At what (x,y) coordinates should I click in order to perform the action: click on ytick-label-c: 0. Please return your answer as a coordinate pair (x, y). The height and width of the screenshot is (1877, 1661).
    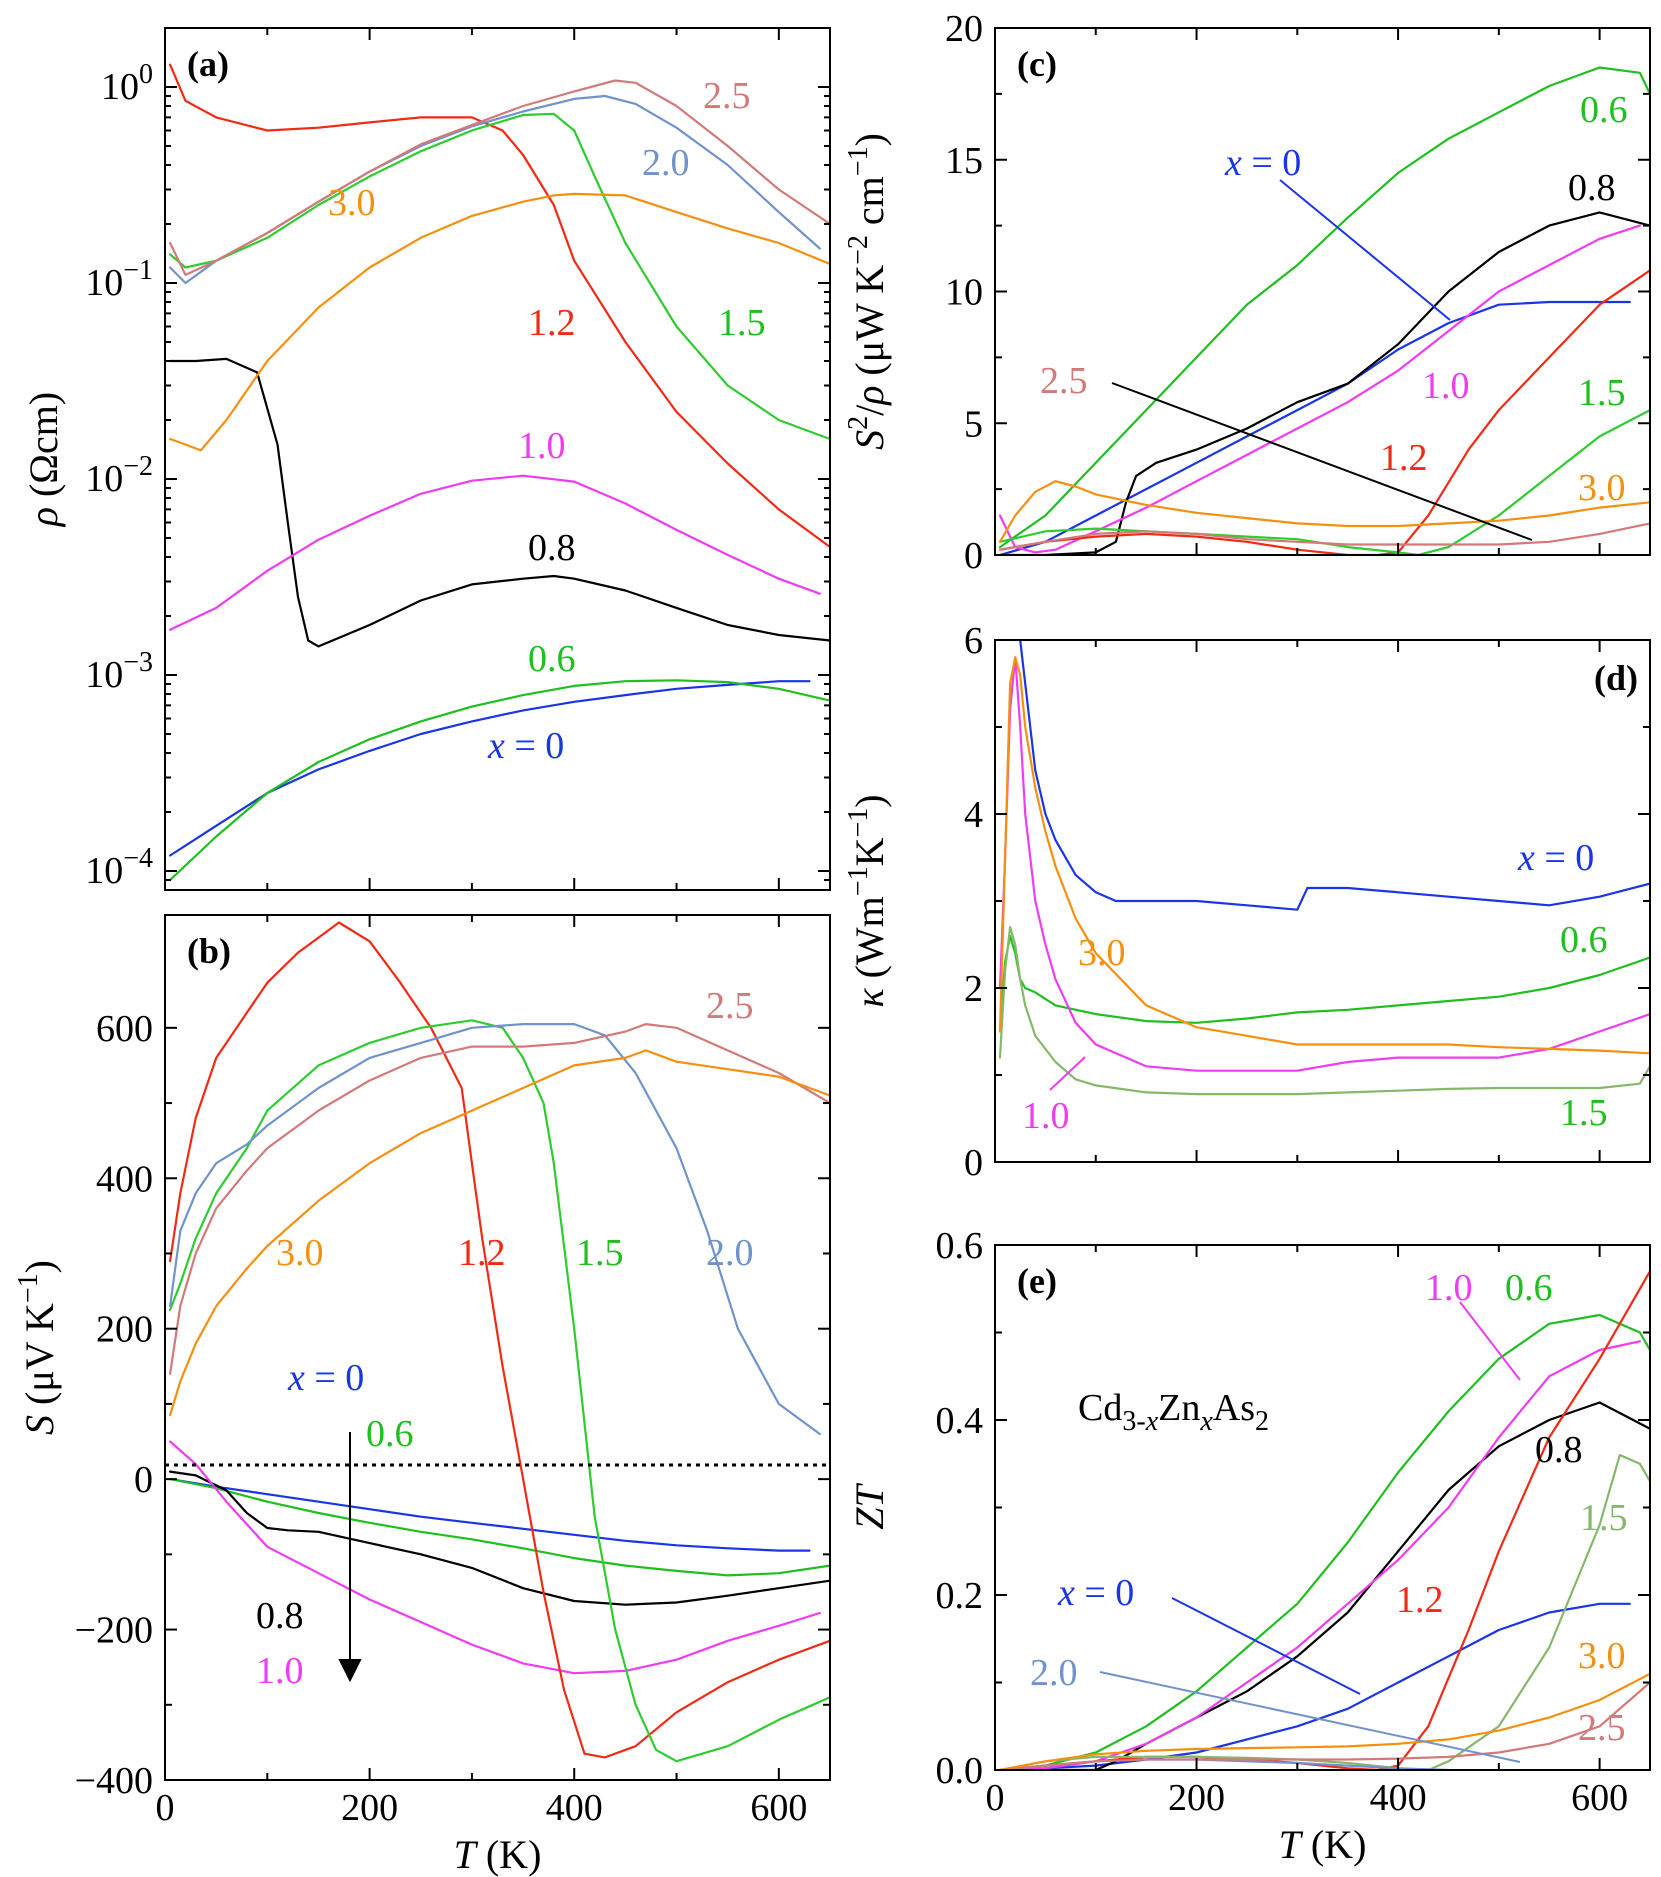
    Looking at the image, I should click on (973, 556).